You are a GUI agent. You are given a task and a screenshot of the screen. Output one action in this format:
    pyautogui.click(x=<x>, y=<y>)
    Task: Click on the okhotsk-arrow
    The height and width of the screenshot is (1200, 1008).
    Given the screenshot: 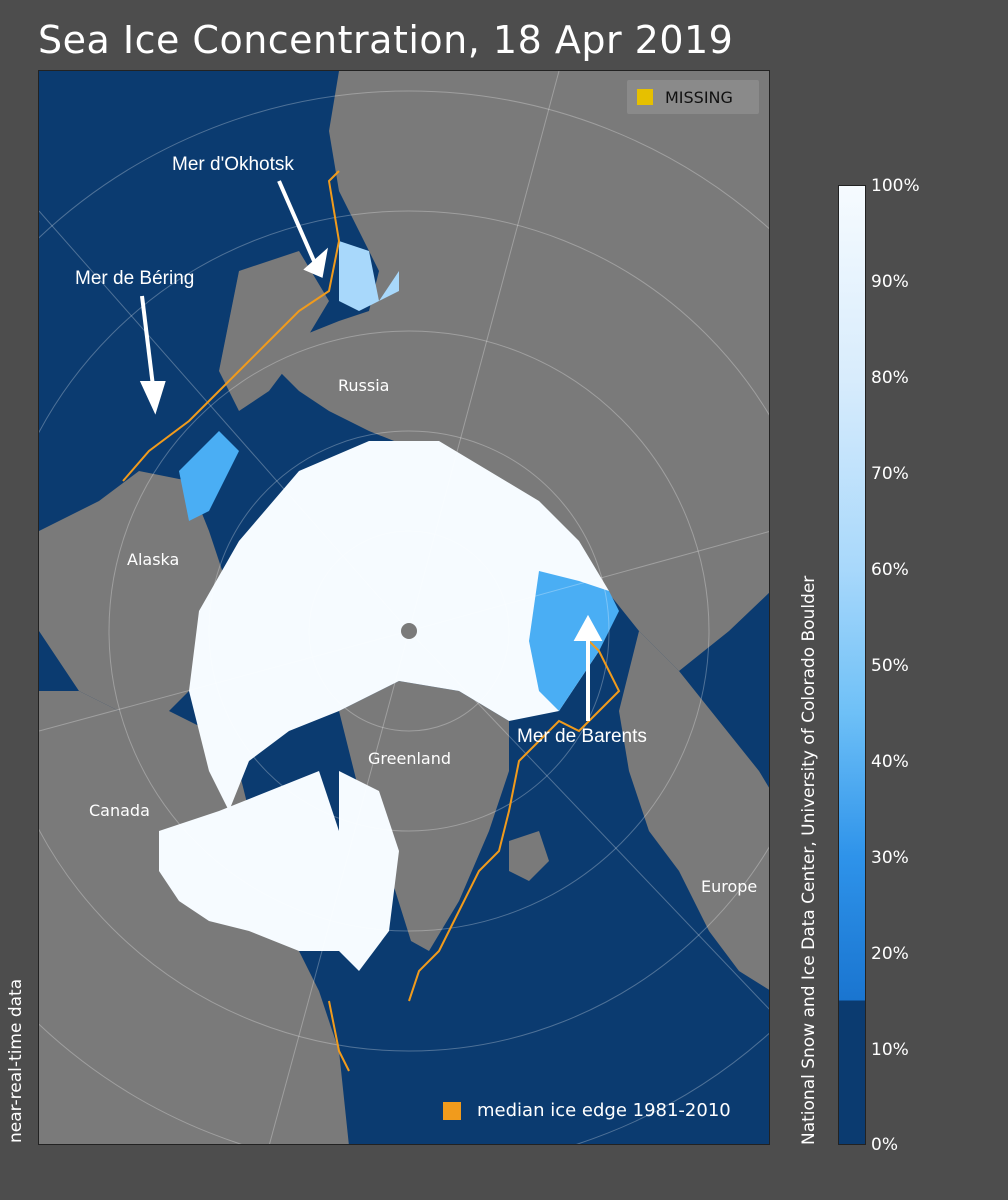 What is the action you would take?
    pyautogui.click(x=296, y=221)
    